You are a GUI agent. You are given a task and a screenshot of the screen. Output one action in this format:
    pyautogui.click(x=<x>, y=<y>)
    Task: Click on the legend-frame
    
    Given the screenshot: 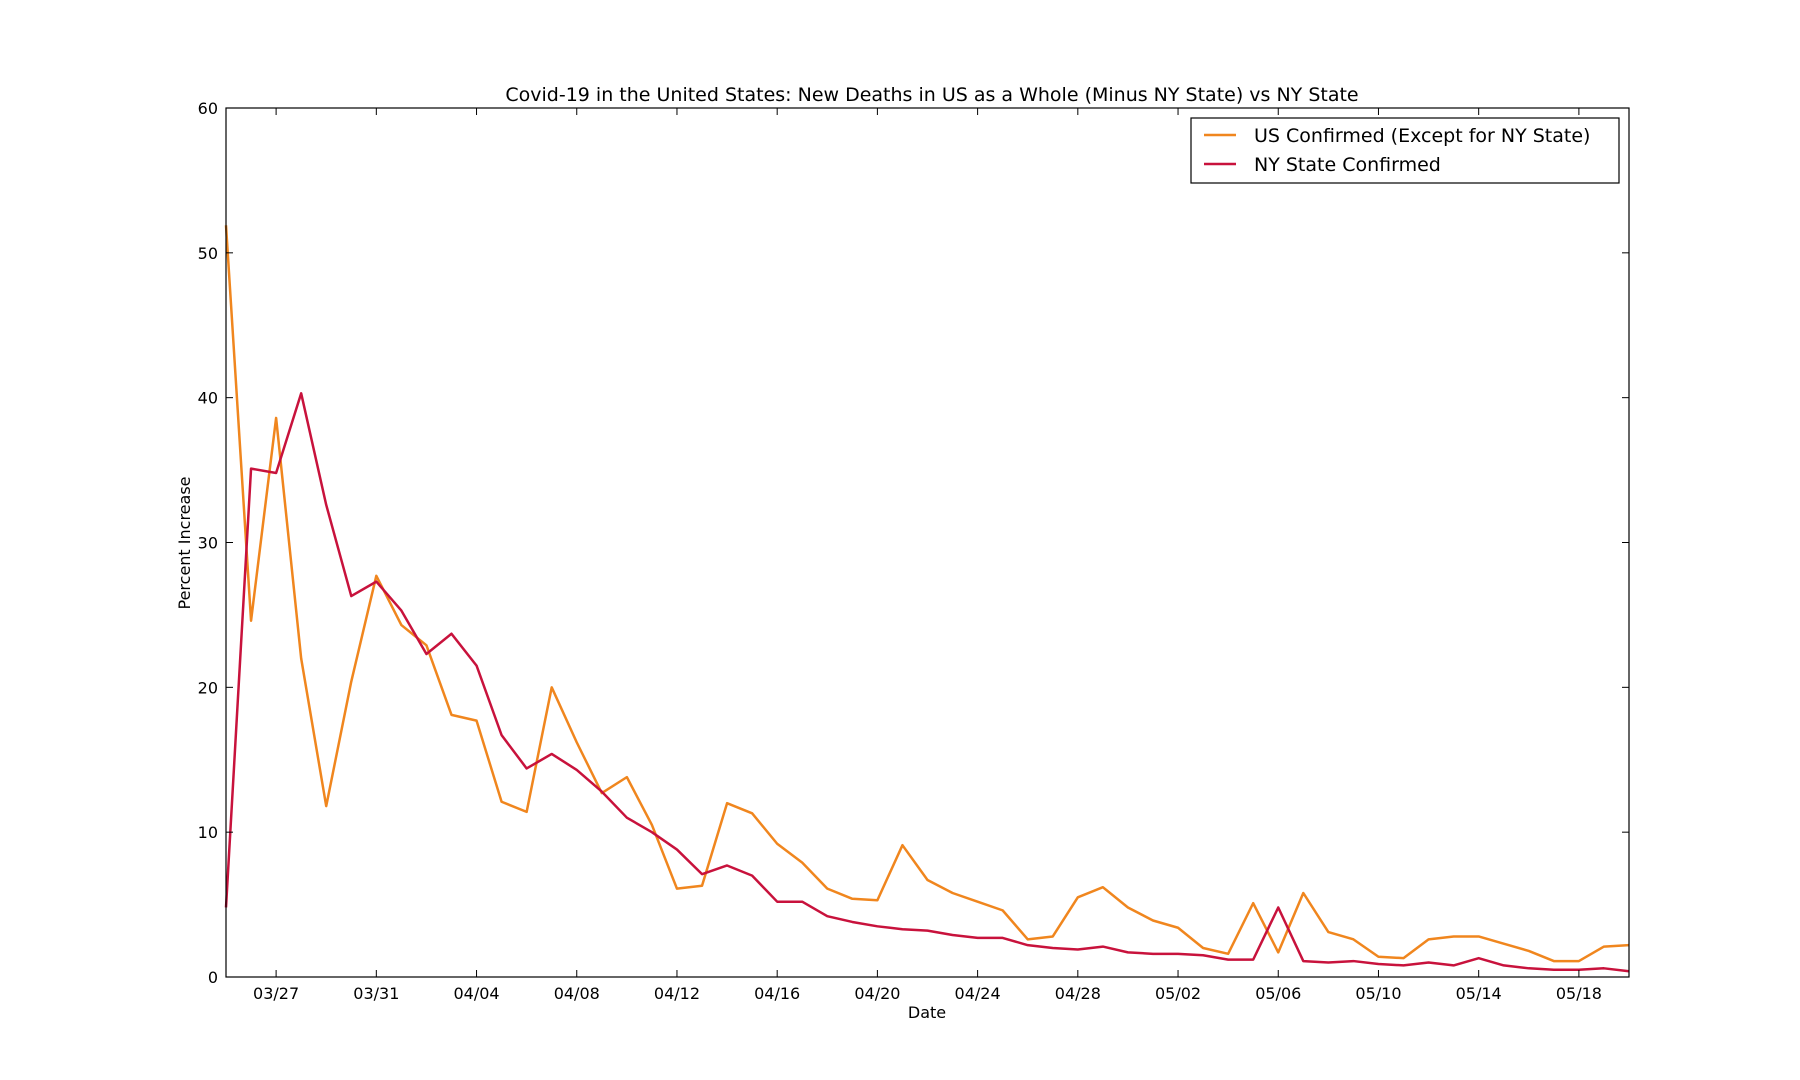 What is the action you would take?
    pyautogui.click(x=1405, y=150)
    